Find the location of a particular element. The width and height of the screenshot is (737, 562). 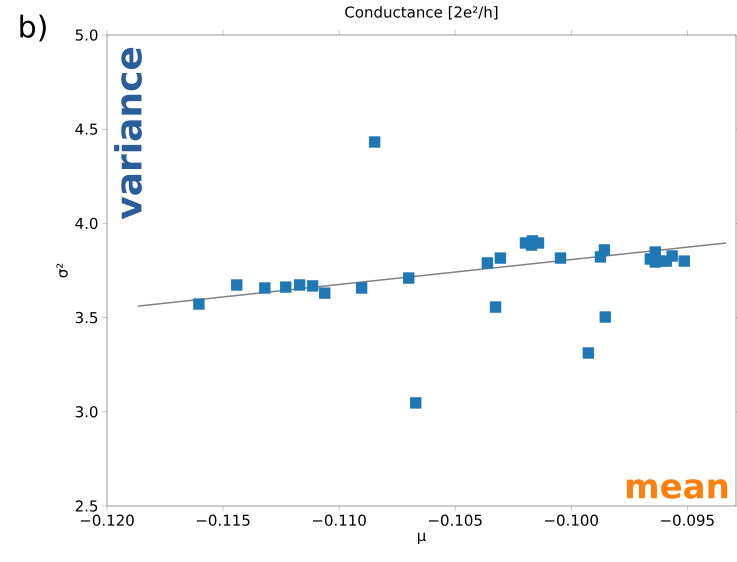

x-tick-label: −0.115 is located at coordinates (223, 520).